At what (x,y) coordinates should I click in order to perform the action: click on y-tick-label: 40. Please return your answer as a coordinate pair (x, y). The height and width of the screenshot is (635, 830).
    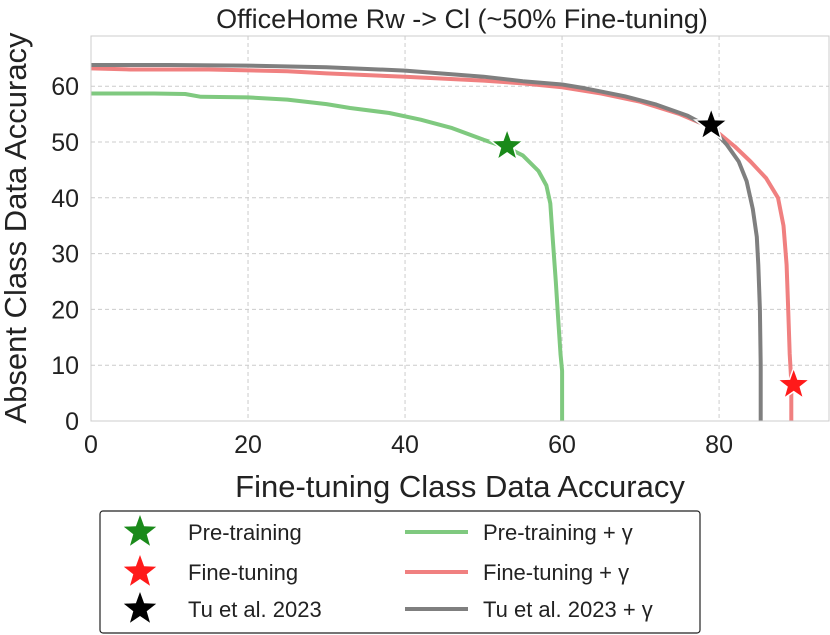
    Looking at the image, I should click on (65, 199).